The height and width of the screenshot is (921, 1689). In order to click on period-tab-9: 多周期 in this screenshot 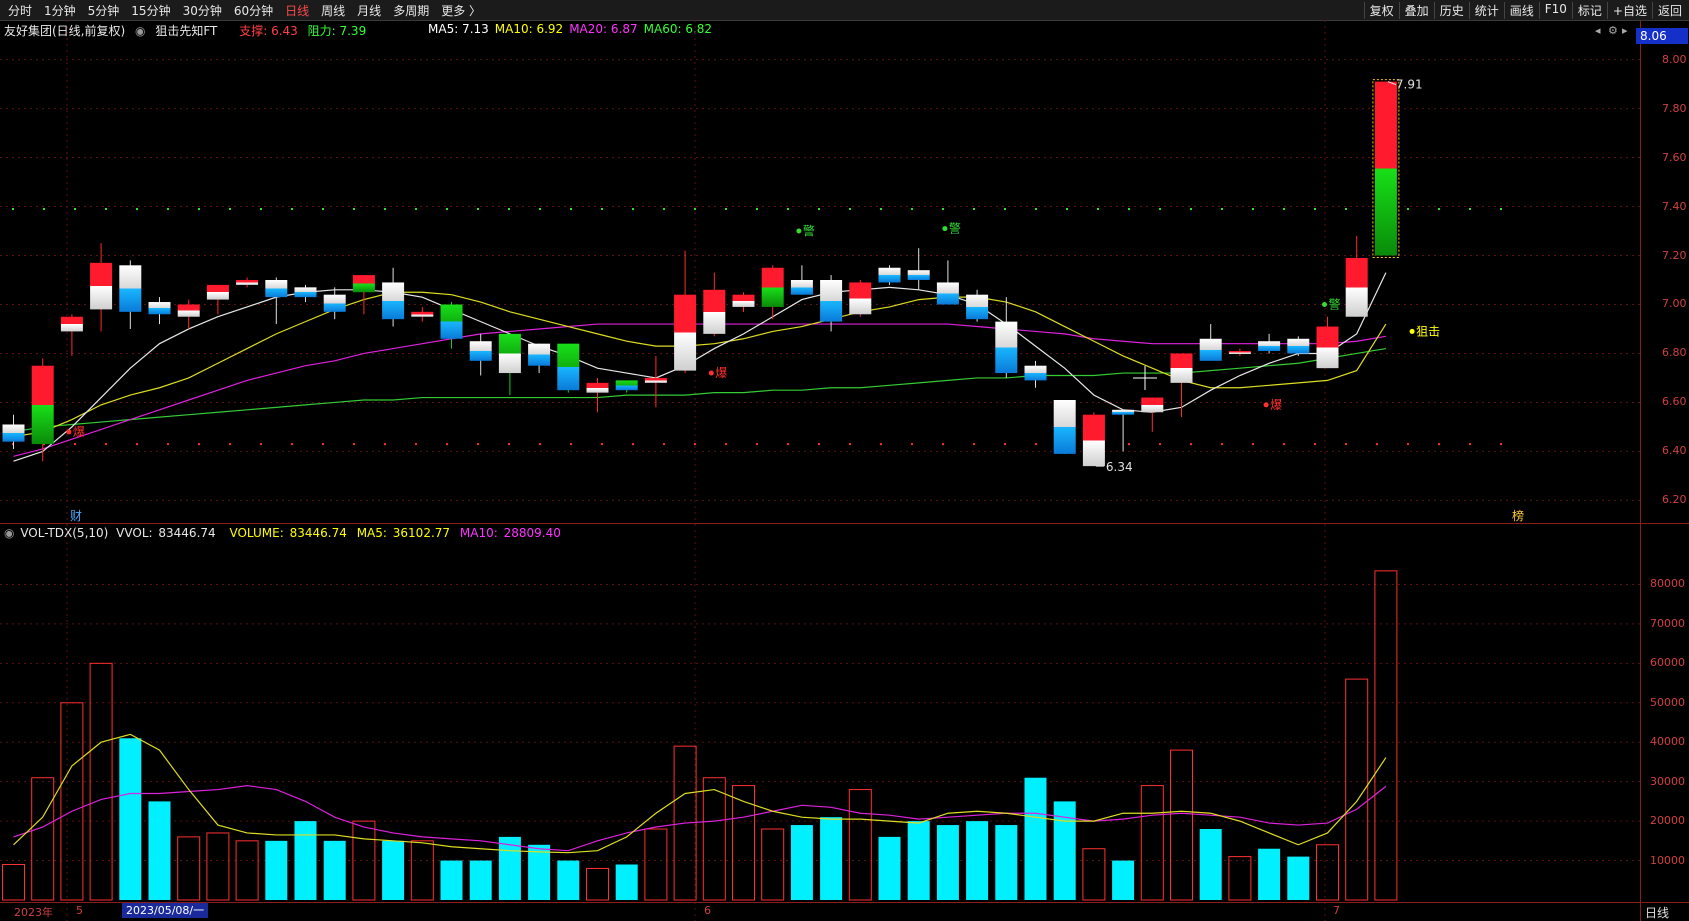, I will do `click(411, 11)`.